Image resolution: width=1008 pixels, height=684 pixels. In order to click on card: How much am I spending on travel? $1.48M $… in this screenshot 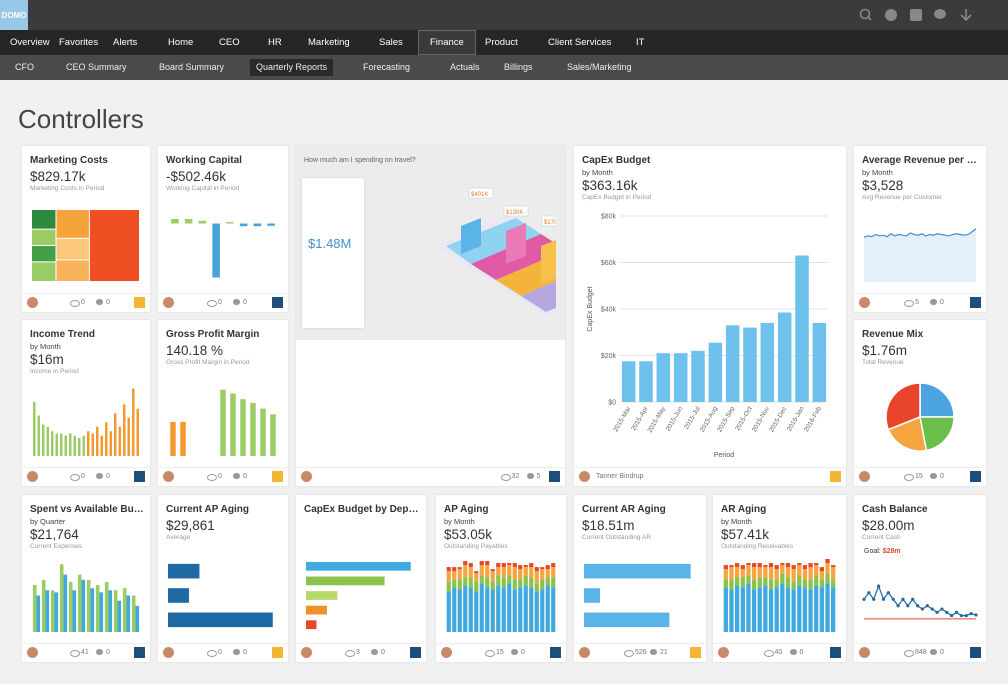, I will do `click(430, 316)`.